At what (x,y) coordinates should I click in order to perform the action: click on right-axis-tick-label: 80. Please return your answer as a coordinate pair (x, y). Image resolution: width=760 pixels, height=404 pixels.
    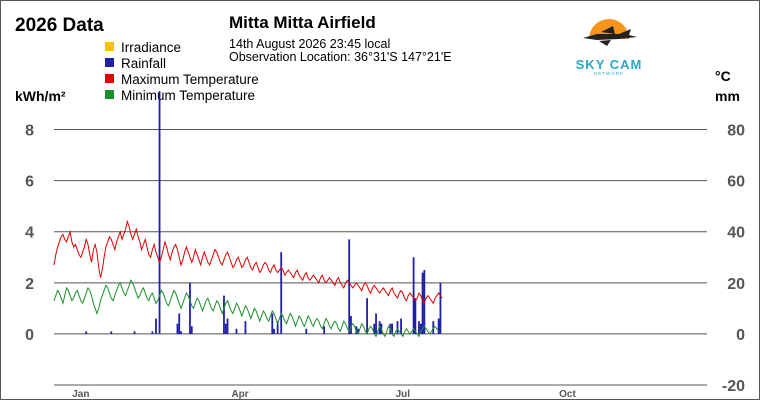
    Looking at the image, I should click on (736, 131).